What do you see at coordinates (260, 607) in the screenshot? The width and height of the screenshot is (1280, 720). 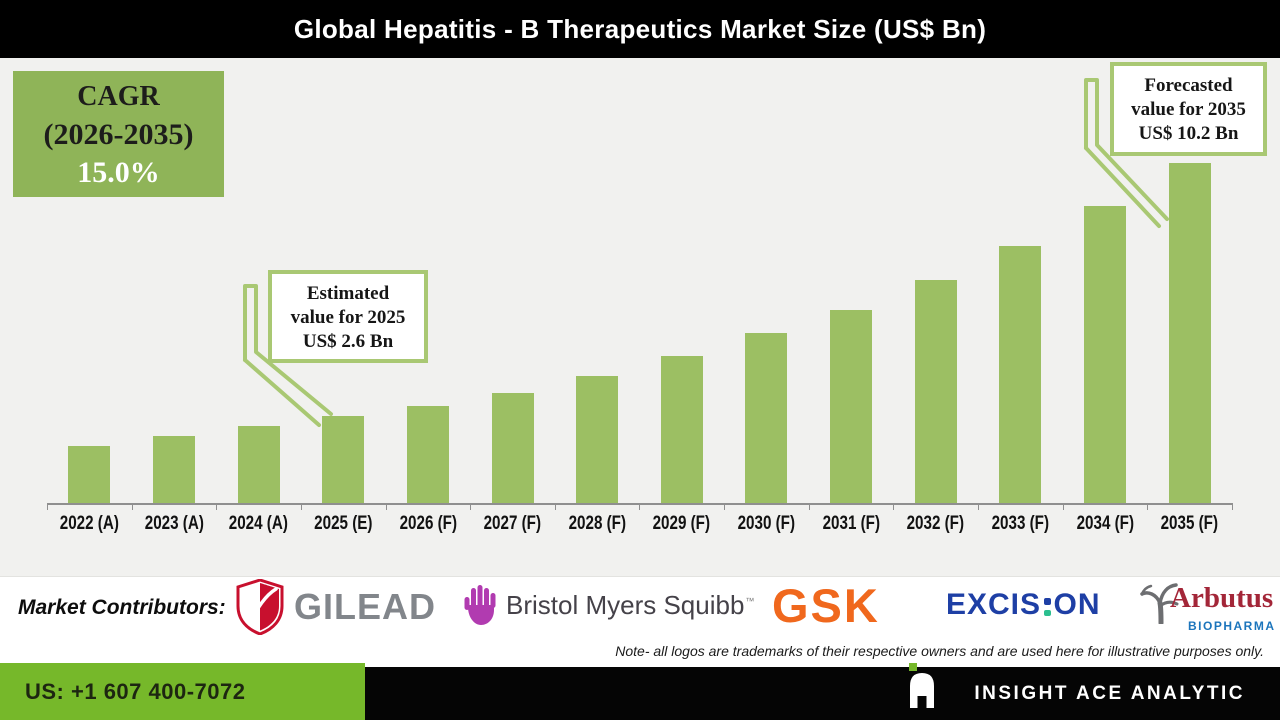 I see `gilead-shield-leaf-icon` at bounding box center [260, 607].